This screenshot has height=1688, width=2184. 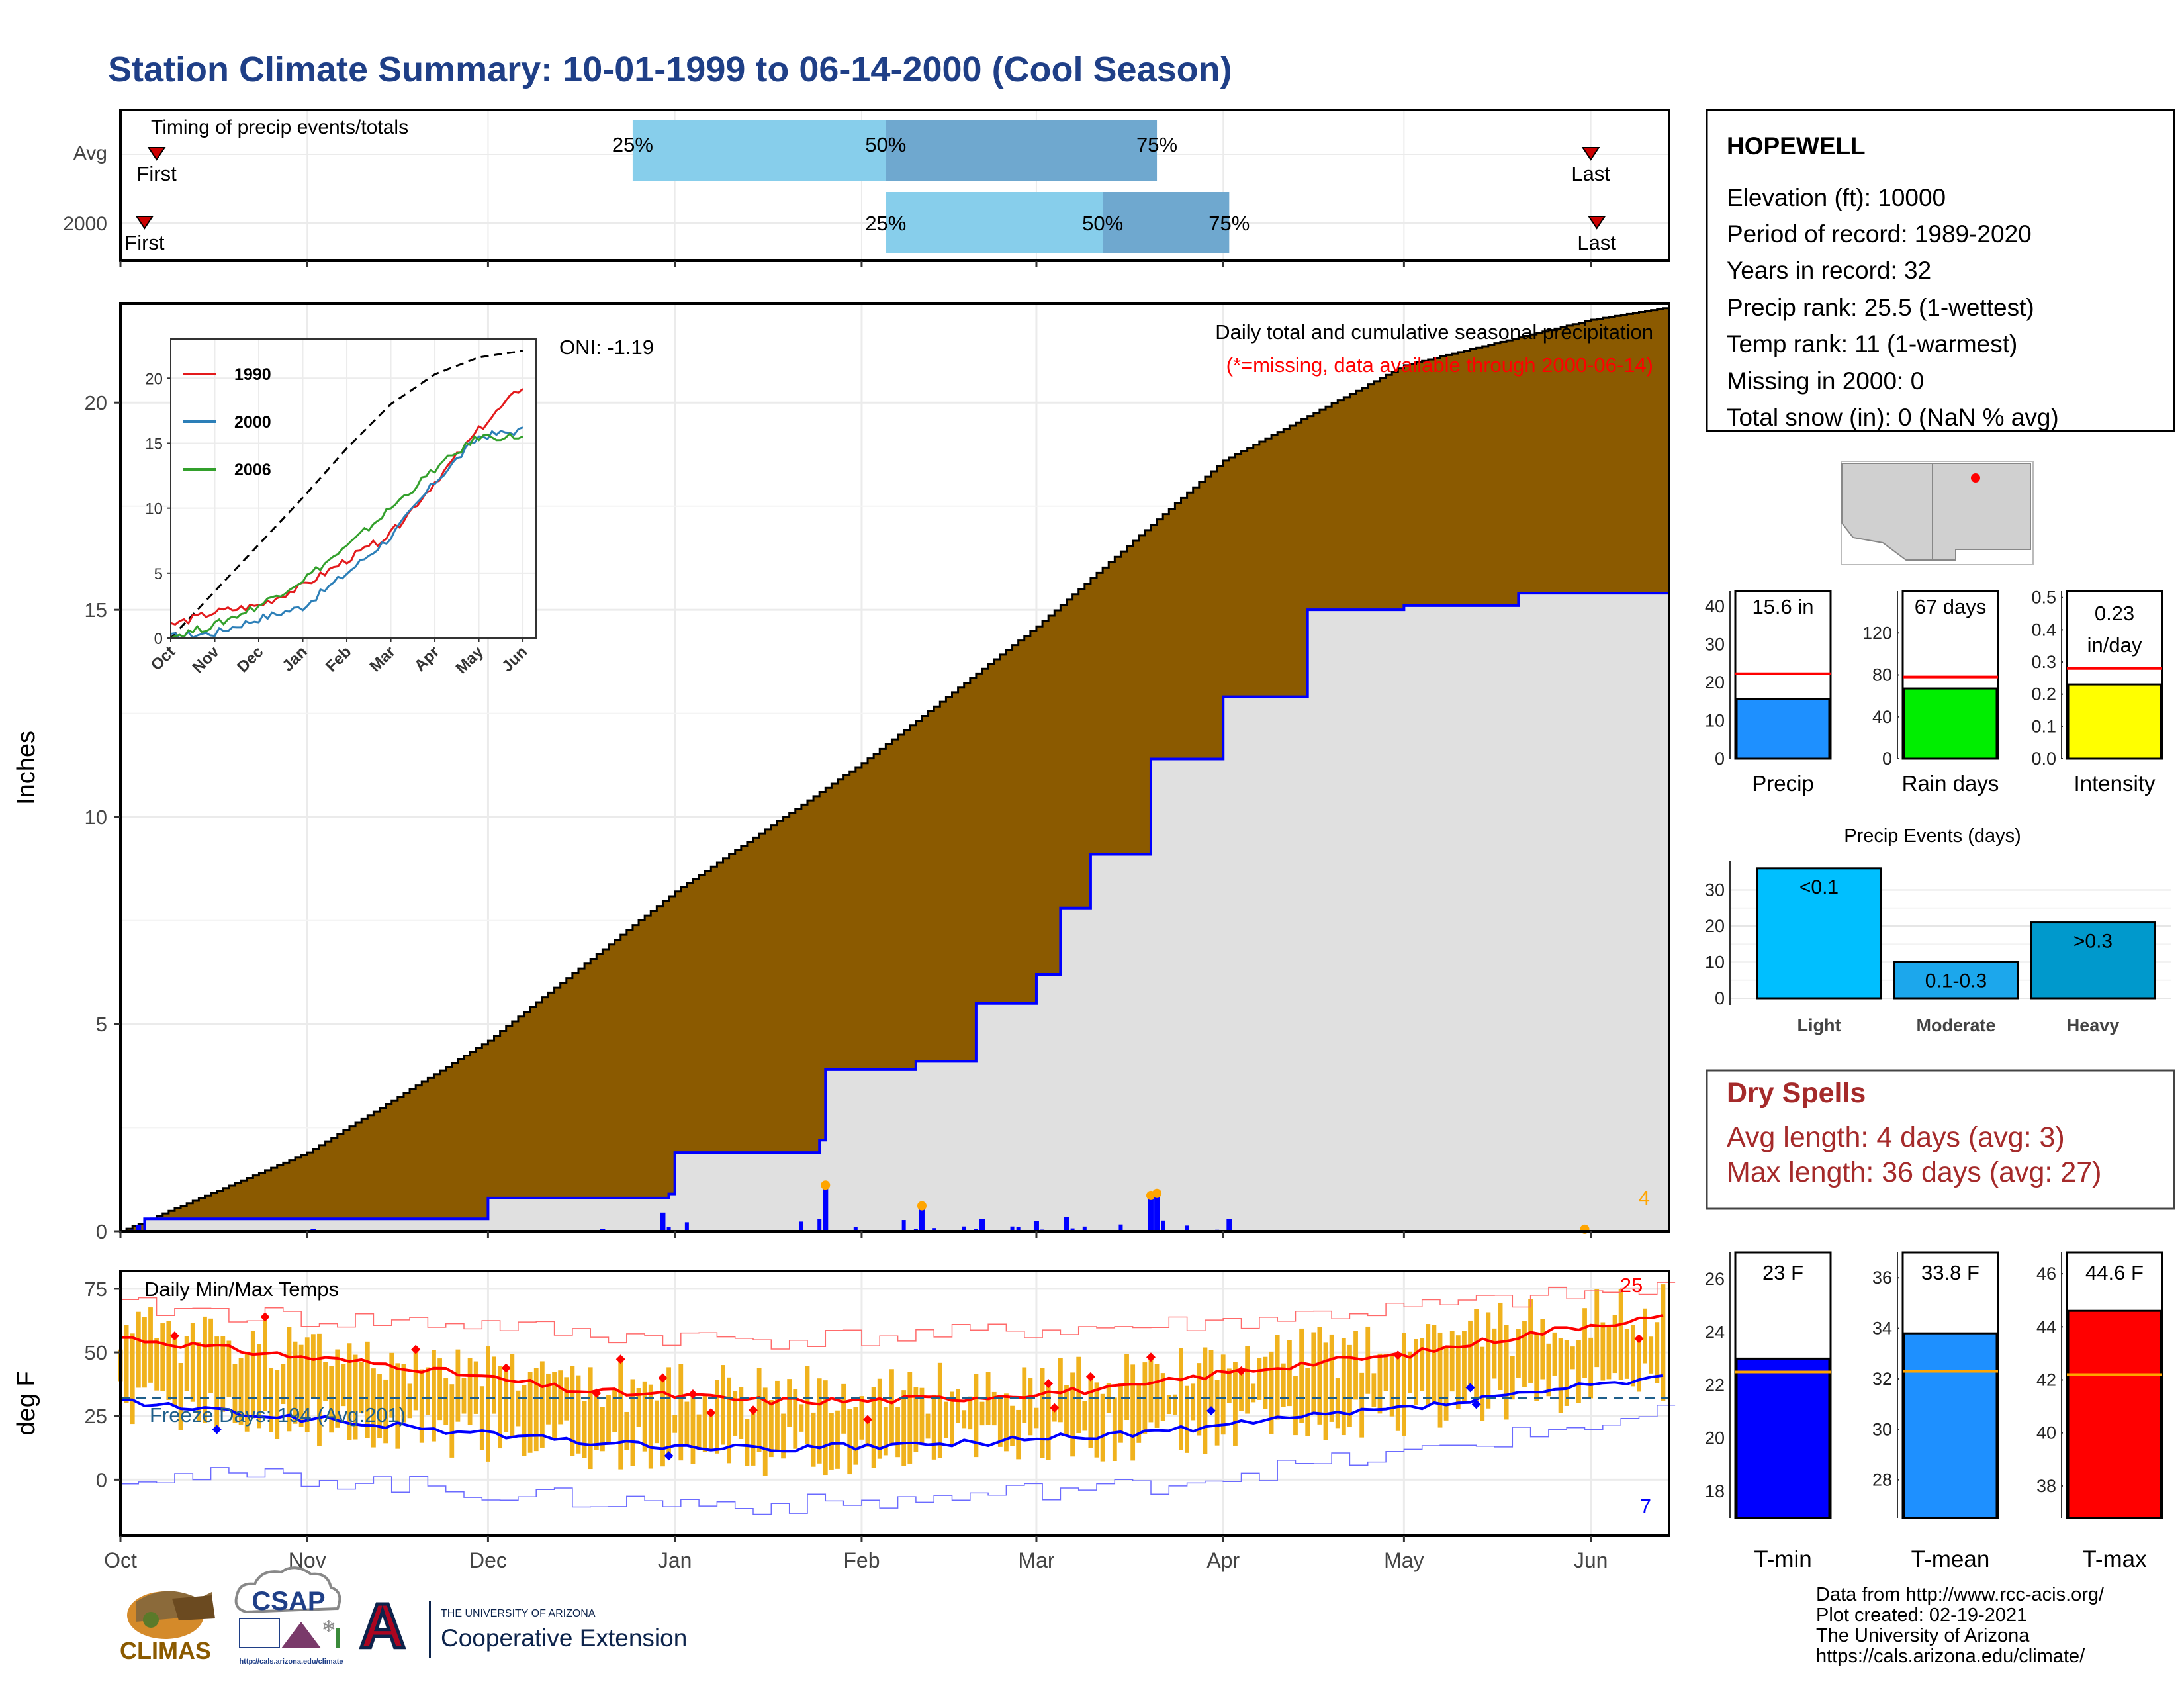 What do you see at coordinates (1157, 1193) in the screenshot?
I see `heavy-precip-dot` at bounding box center [1157, 1193].